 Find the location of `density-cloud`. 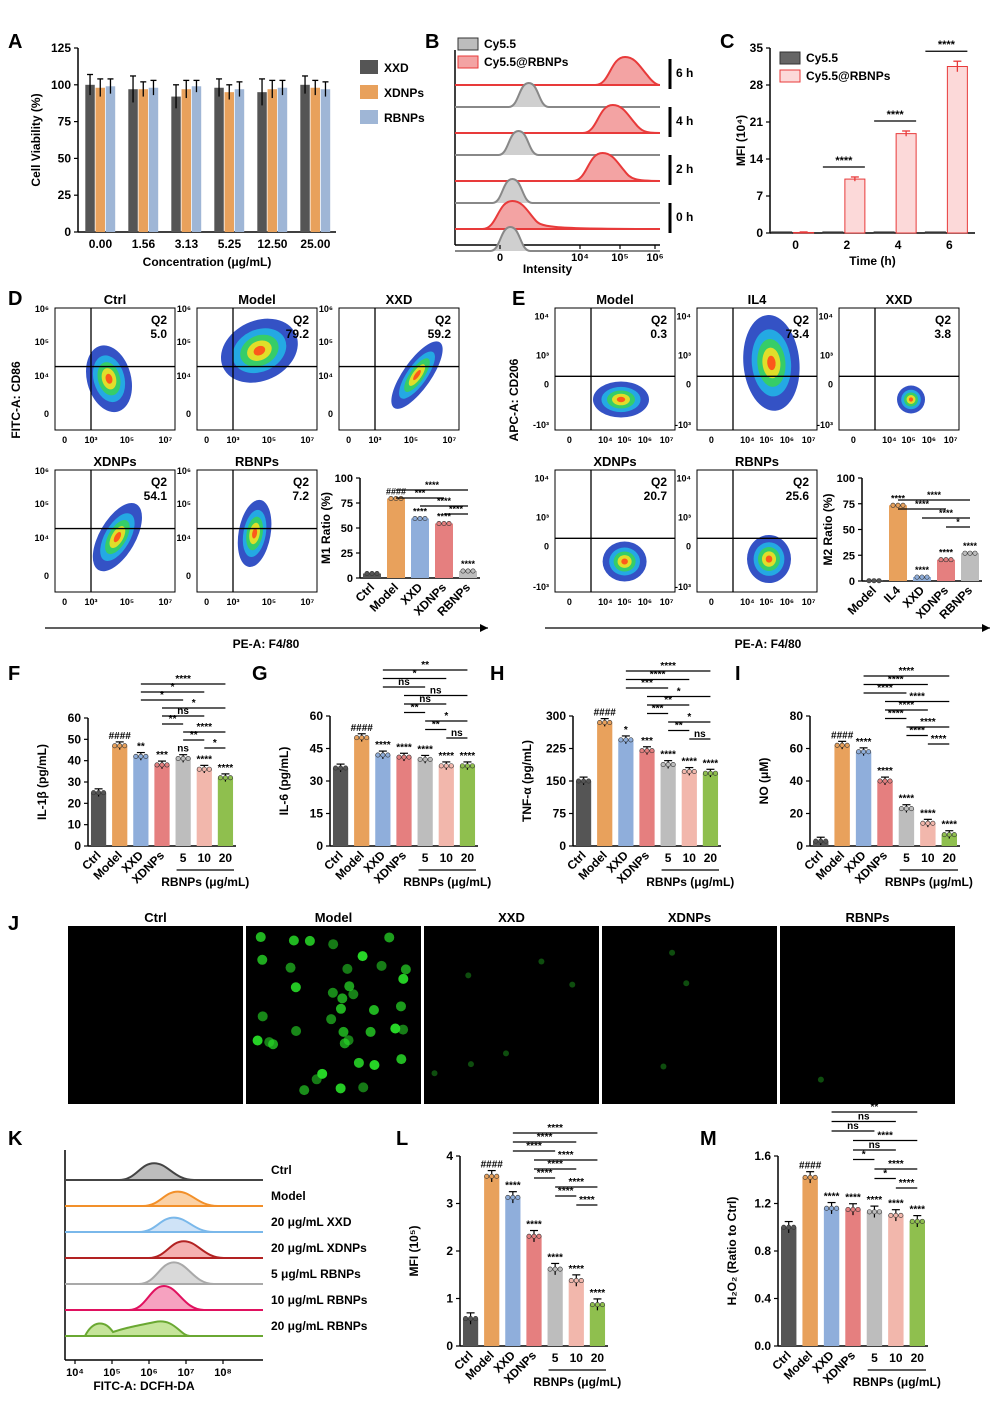

density-cloud is located at coordinates (911, 399).